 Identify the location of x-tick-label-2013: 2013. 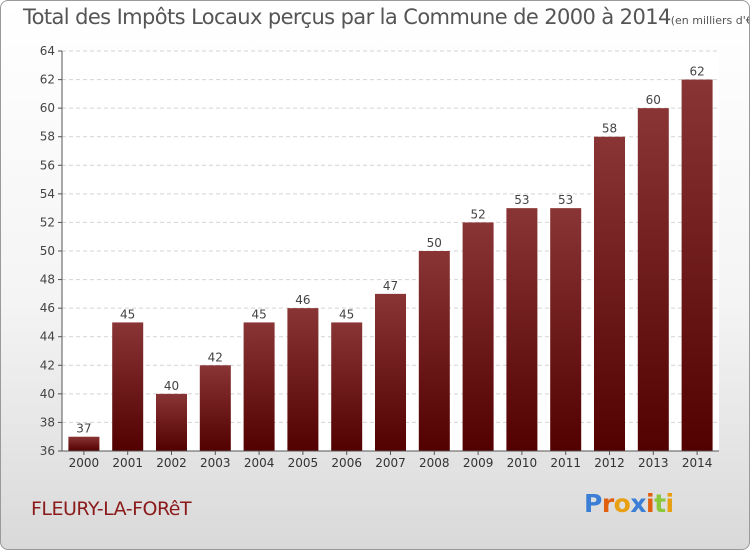
(653, 463).